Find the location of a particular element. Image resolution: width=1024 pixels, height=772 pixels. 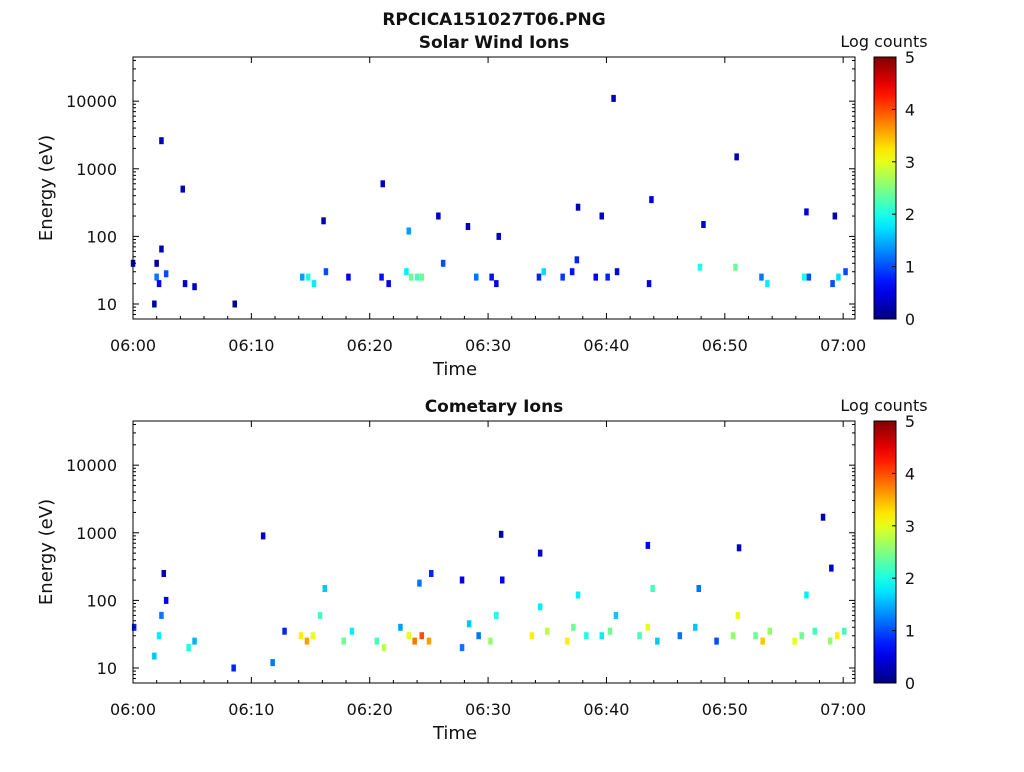

y-tick-label: 10 is located at coordinates (107, 668).